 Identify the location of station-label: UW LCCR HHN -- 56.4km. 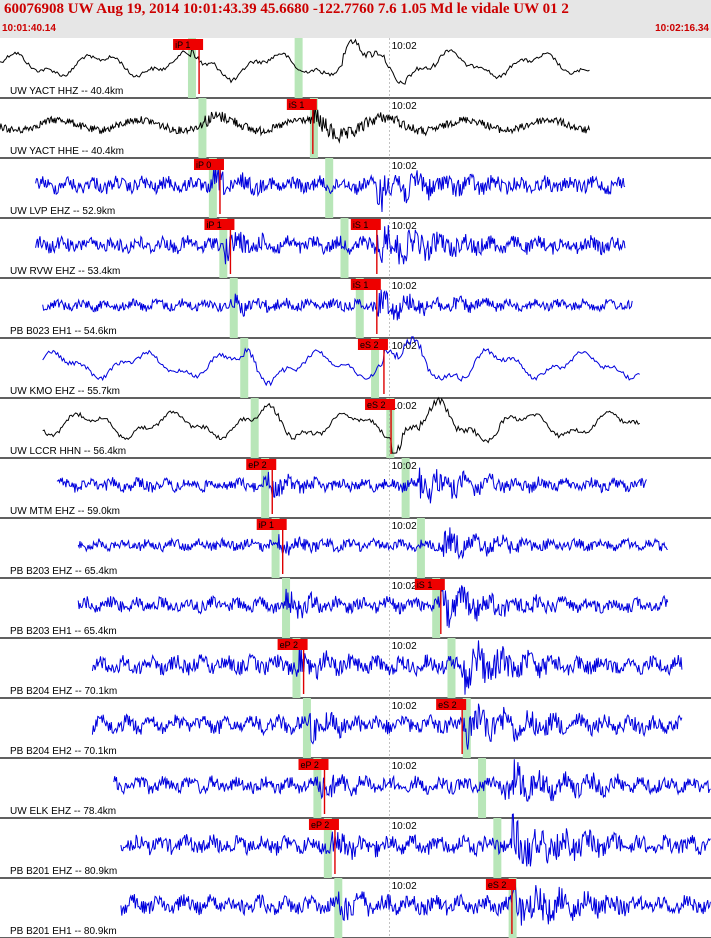
(68, 451).